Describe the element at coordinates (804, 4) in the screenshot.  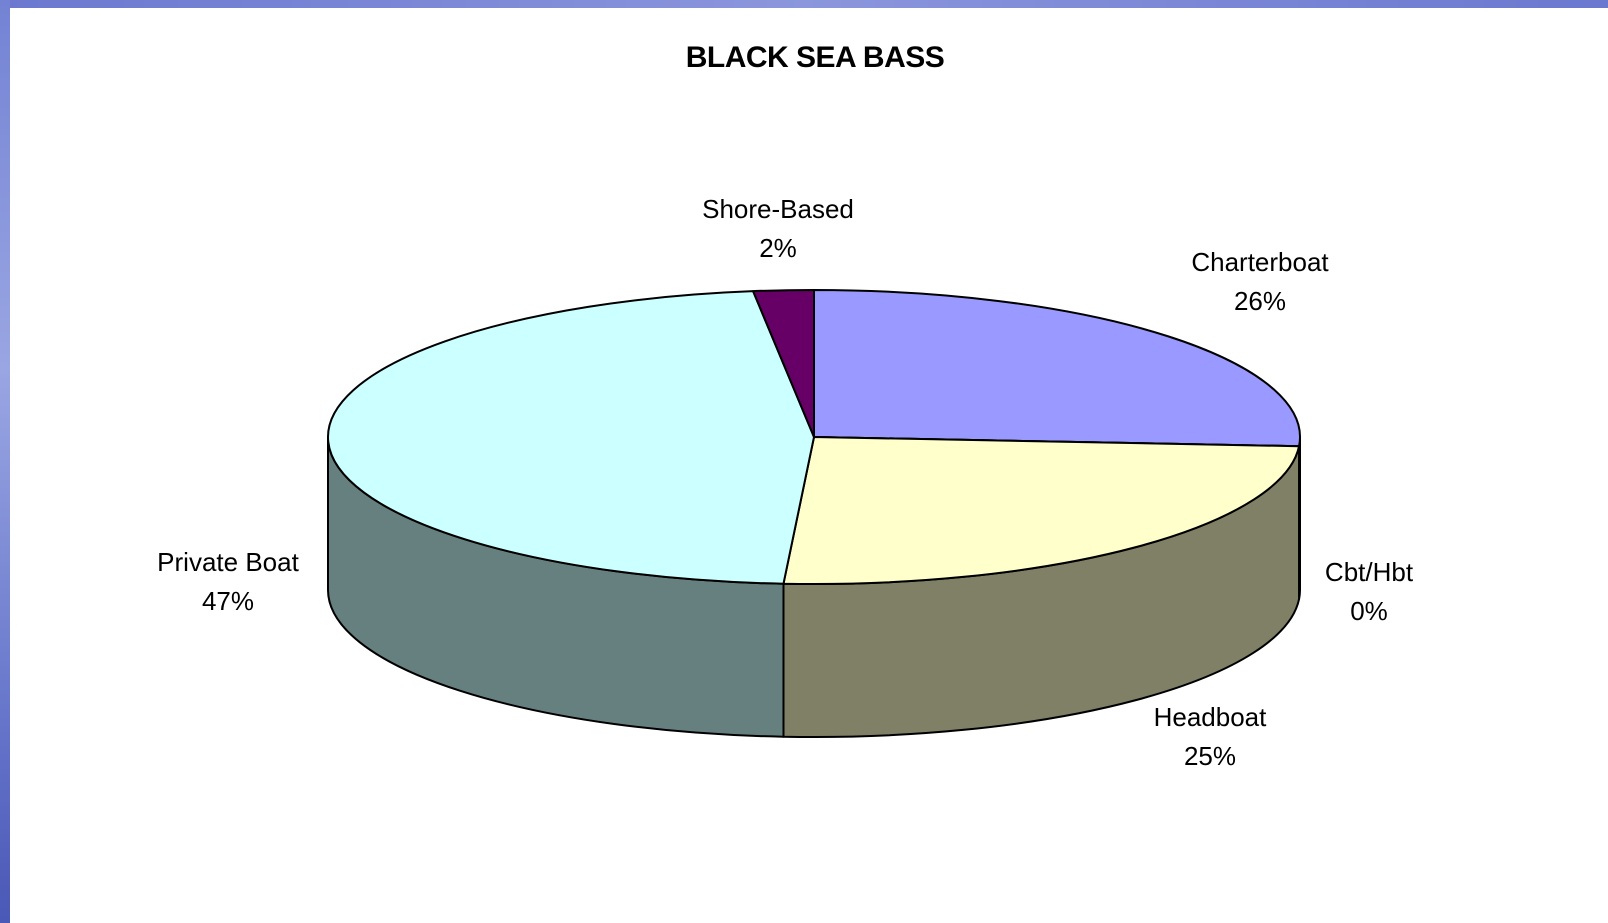
I see `slide-top-border` at that location.